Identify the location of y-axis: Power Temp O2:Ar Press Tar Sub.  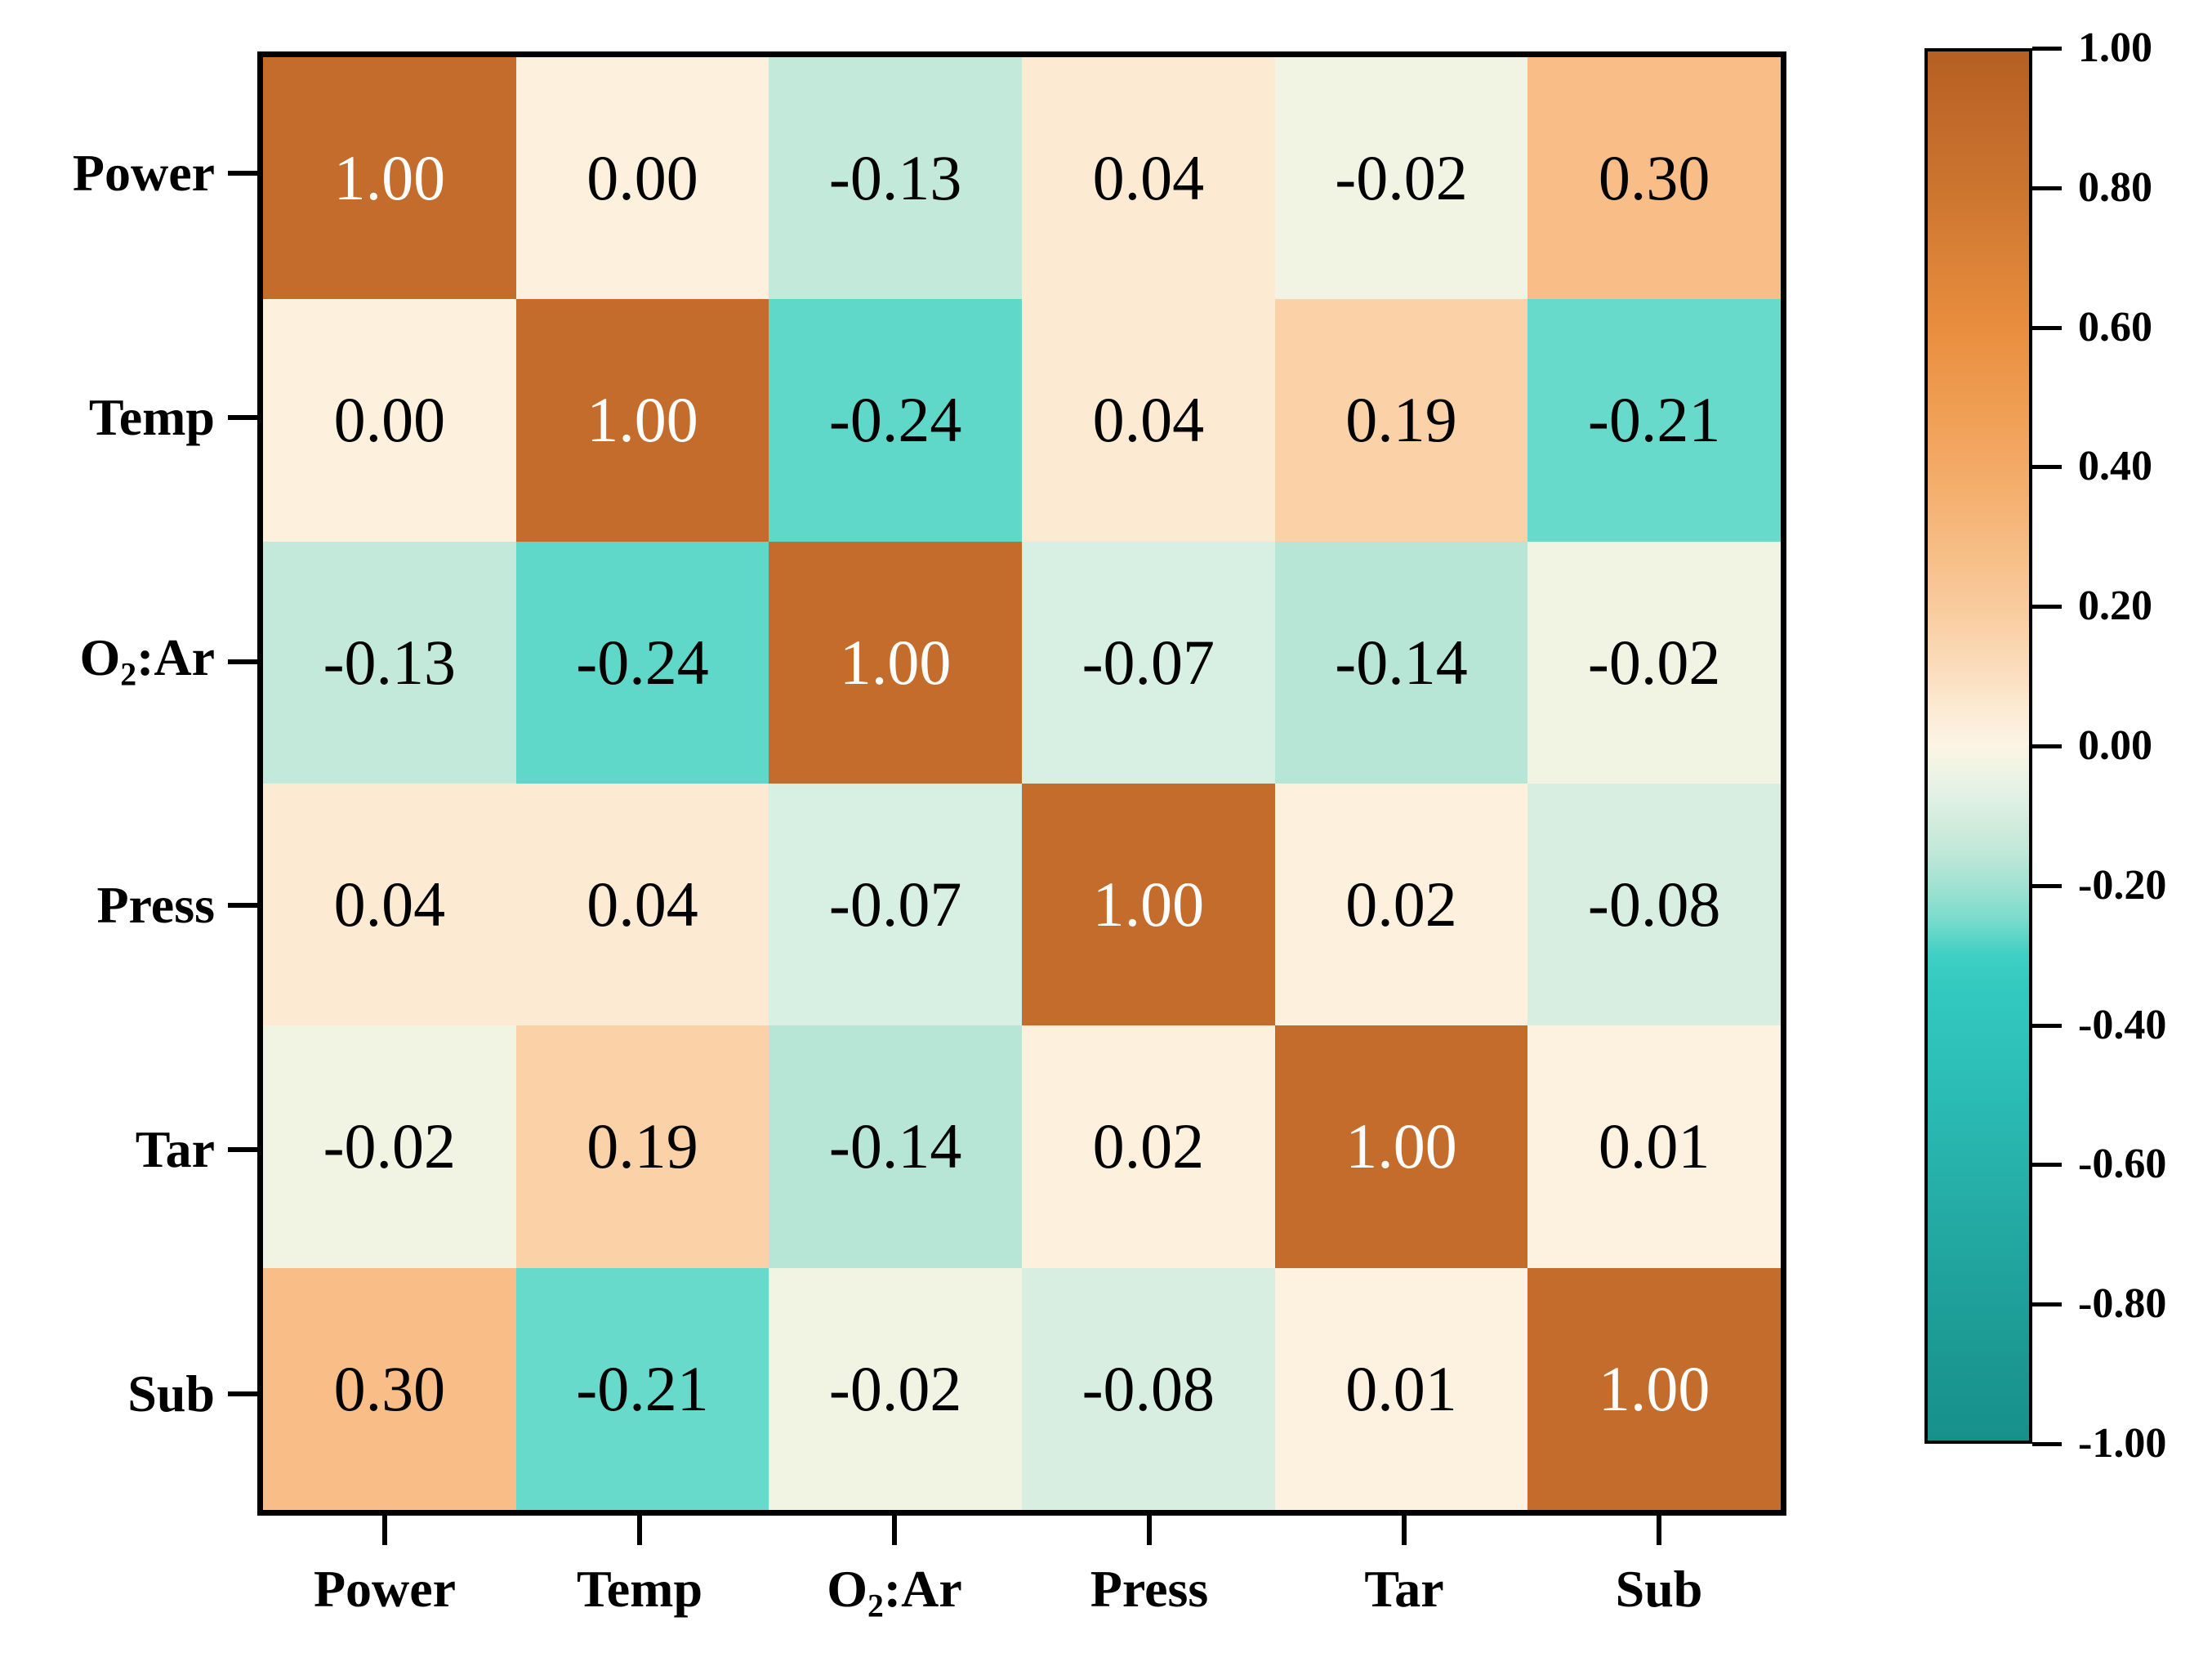
(128, 783).